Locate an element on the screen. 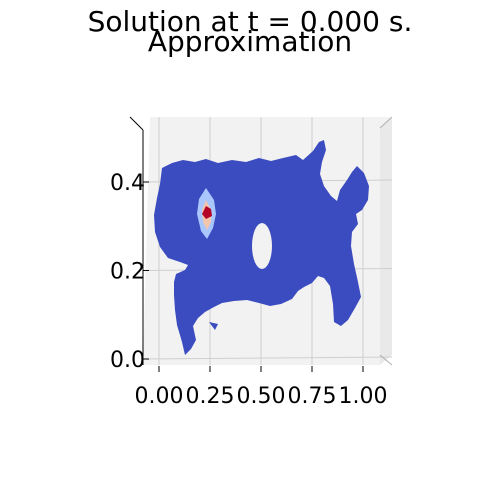 This screenshot has height=500, width=500. x-axis: 0.00 0.25 0.50 0.75 1.00 is located at coordinates (261, 387).